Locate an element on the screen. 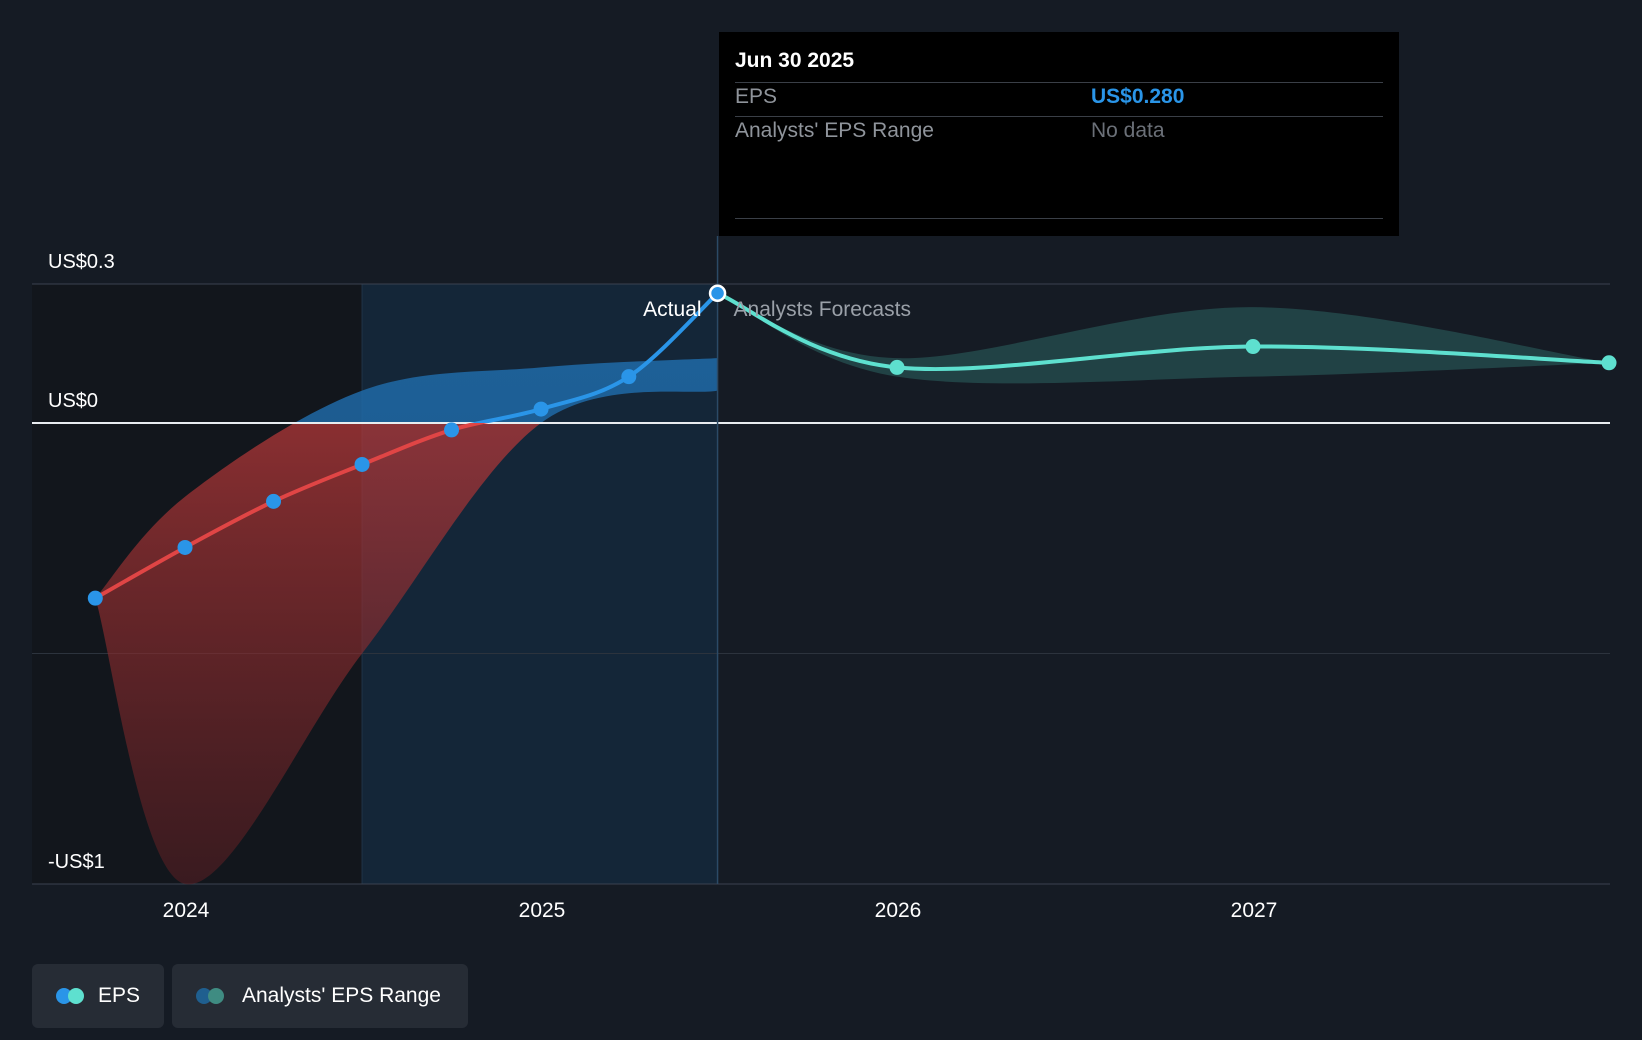 The image size is (1642, 1040). tooltip-range-label: Analysts' EPS Range is located at coordinates (834, 130).